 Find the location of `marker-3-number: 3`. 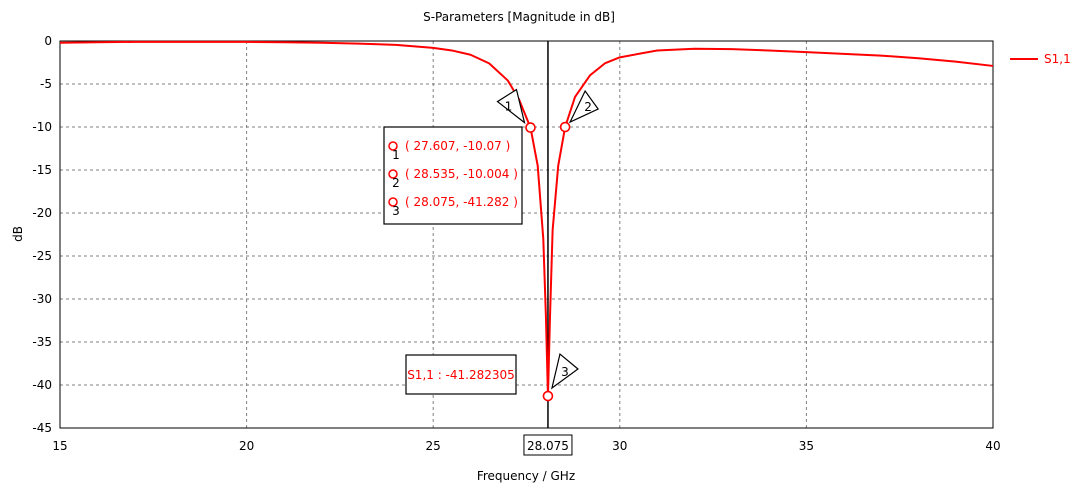

marker-3-number: 3 is located at coordinates (565, 372).